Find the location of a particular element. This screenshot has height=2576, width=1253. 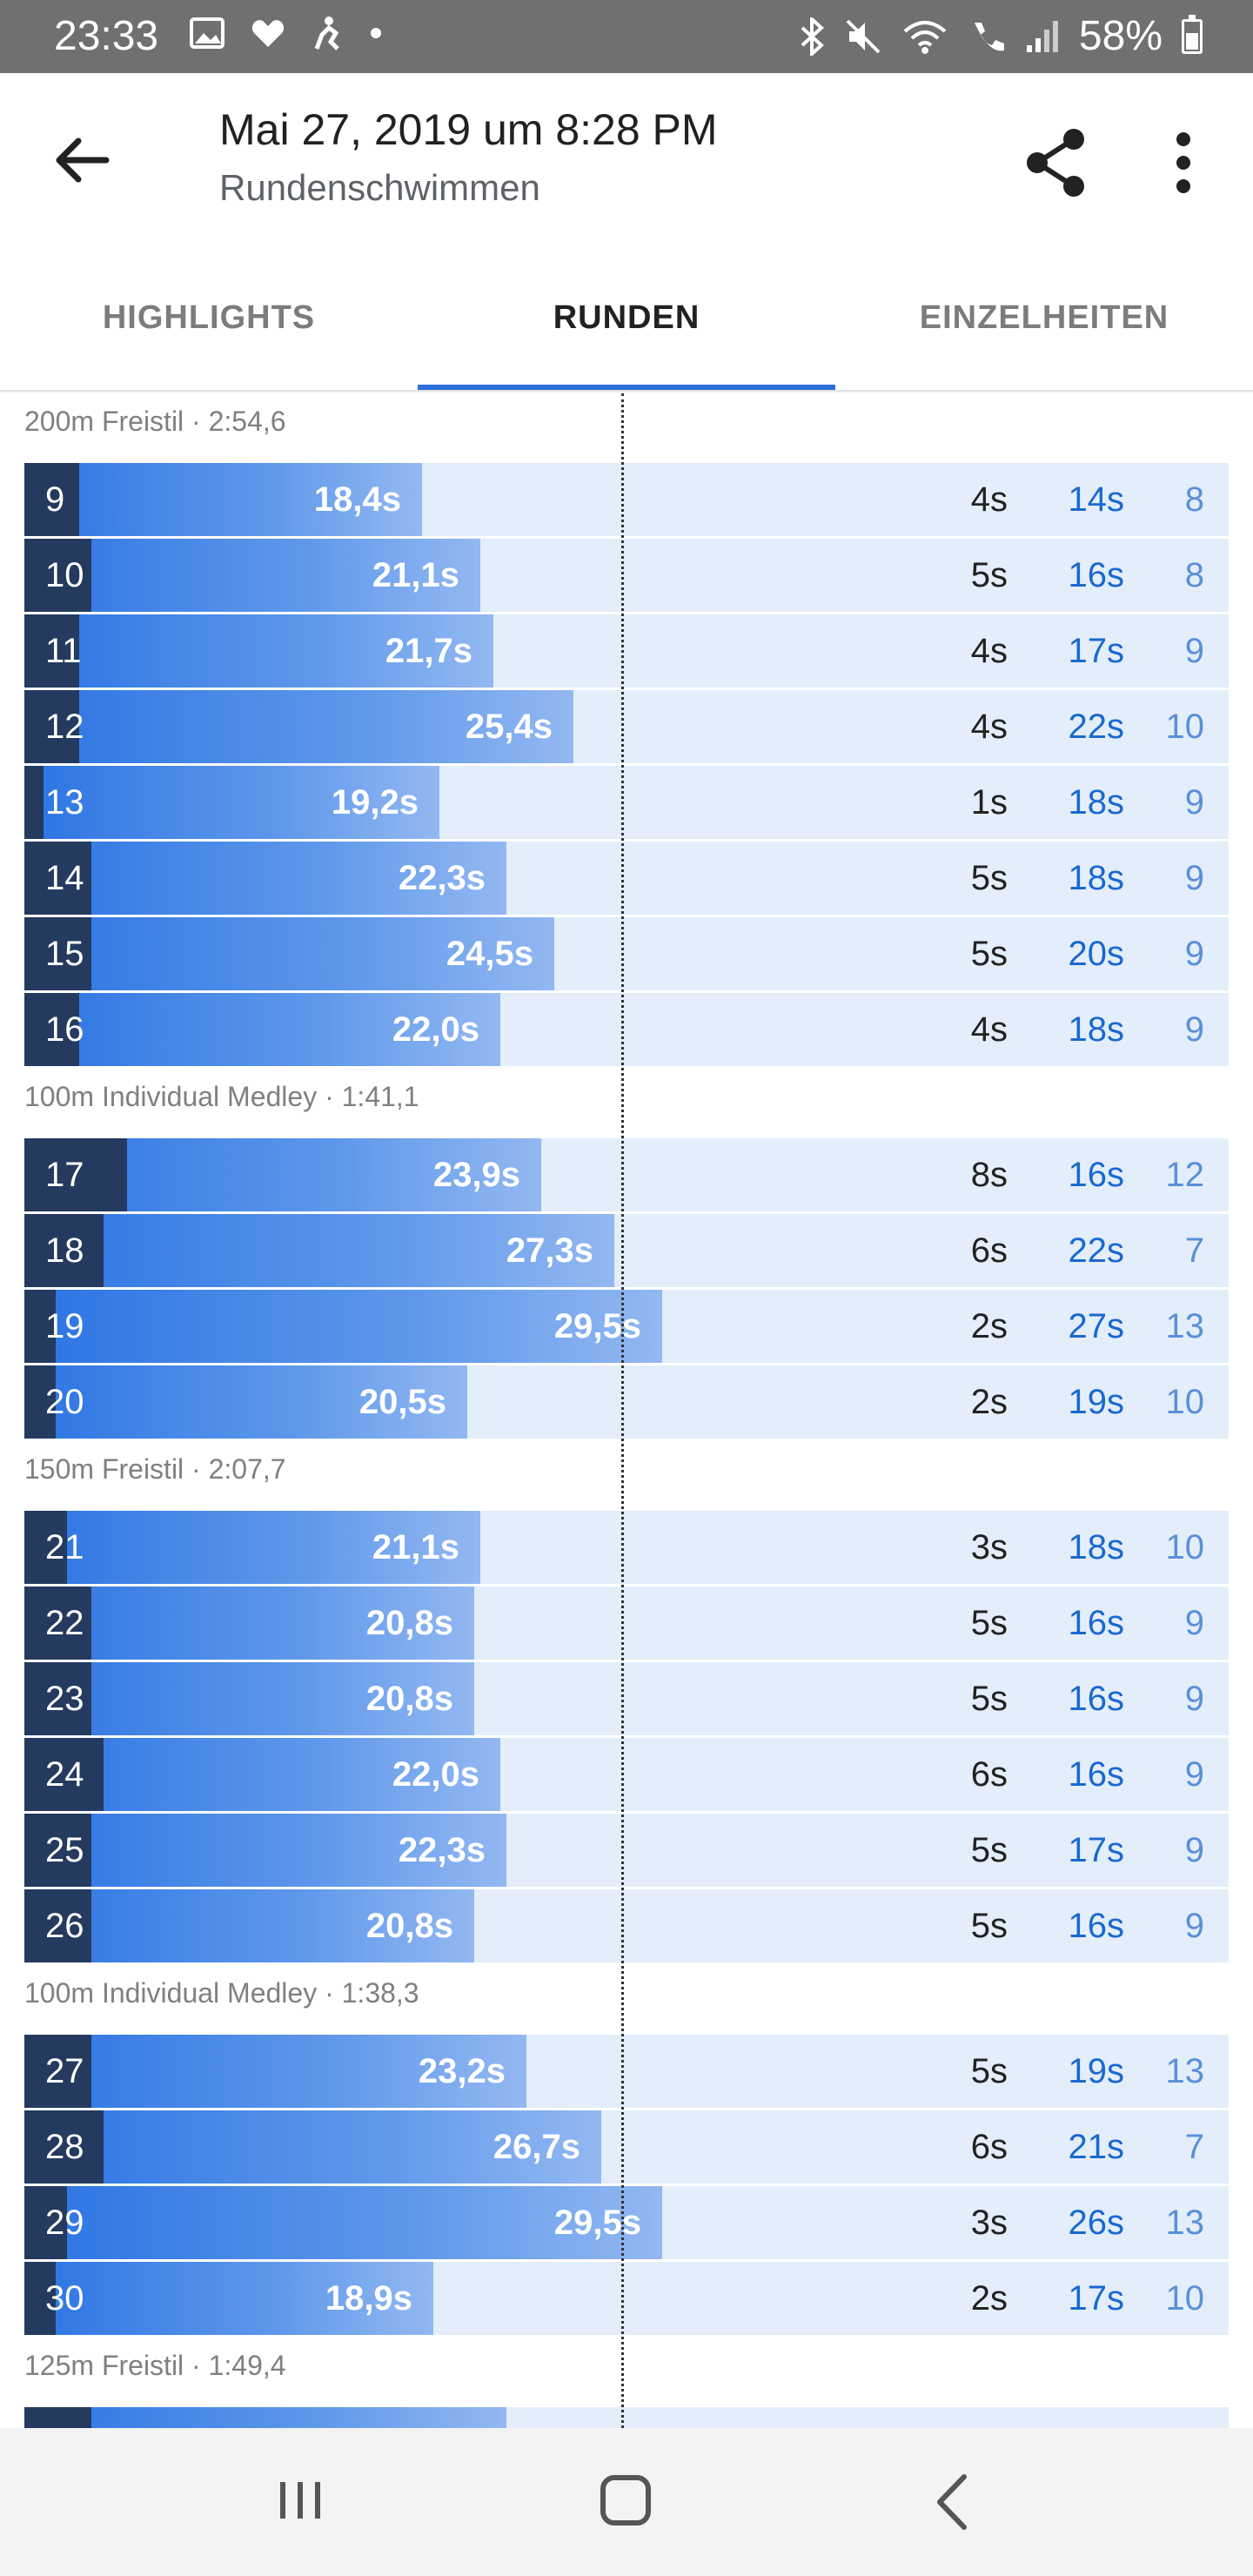

lap-row: 26 20,8s 5s 16s 9 is located at coordinates (626, 1925).